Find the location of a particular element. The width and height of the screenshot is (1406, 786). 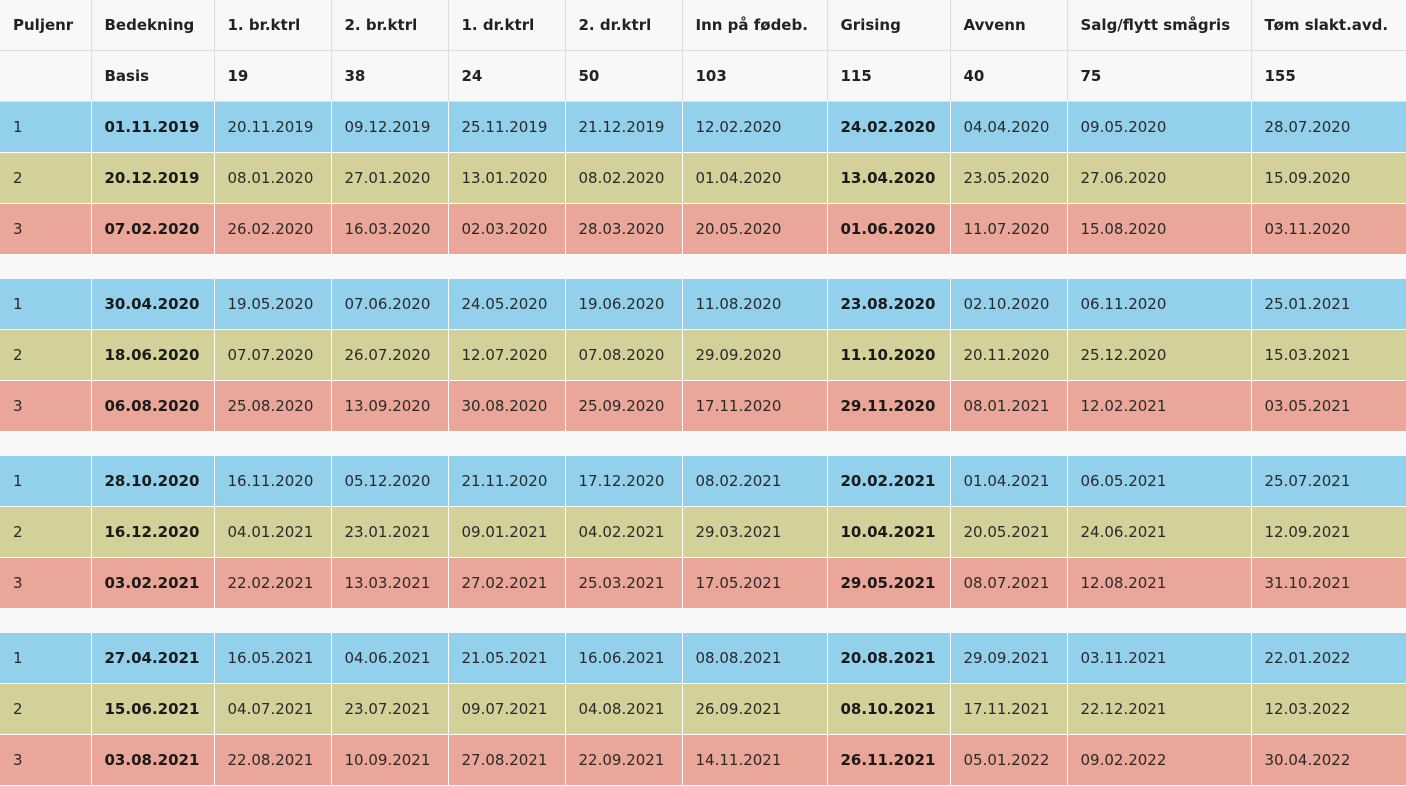

date-cell: 22.08.2021 is located at coordinates (273, 760).